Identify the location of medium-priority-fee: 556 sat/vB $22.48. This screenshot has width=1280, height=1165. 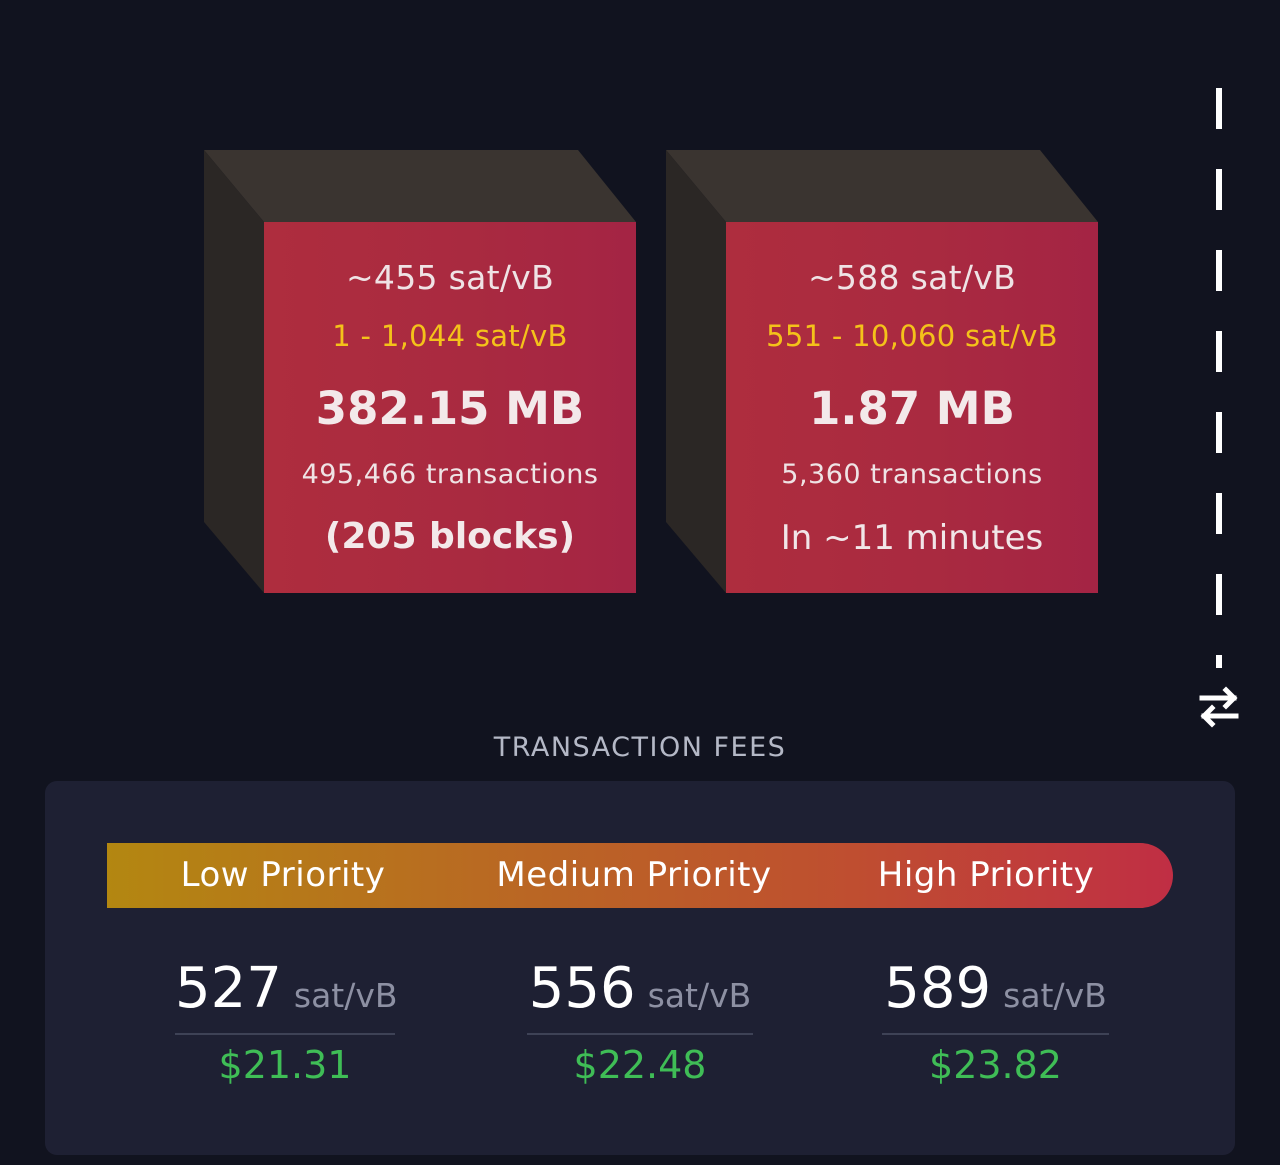
(640, 1020).